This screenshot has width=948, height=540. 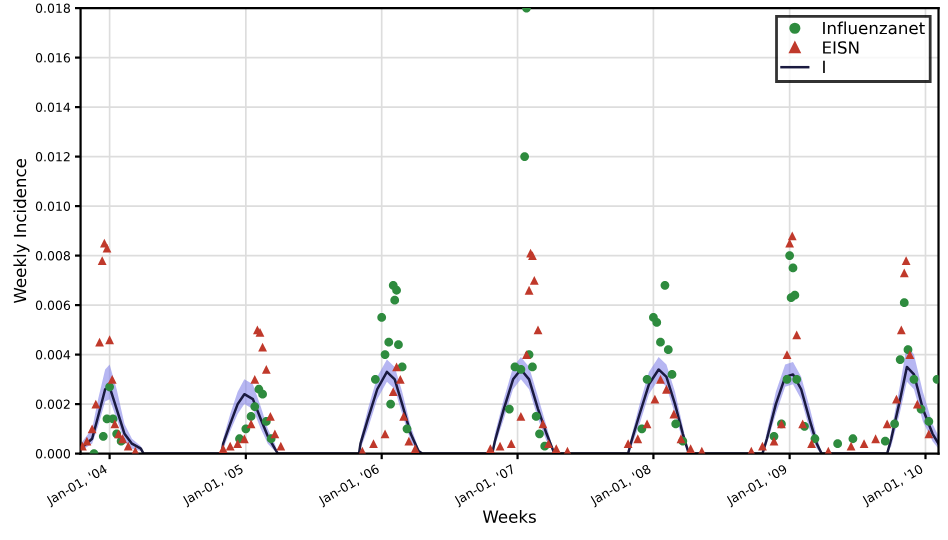 I want to click on x-axis-title: Weeks, so click(x=509, y=516).